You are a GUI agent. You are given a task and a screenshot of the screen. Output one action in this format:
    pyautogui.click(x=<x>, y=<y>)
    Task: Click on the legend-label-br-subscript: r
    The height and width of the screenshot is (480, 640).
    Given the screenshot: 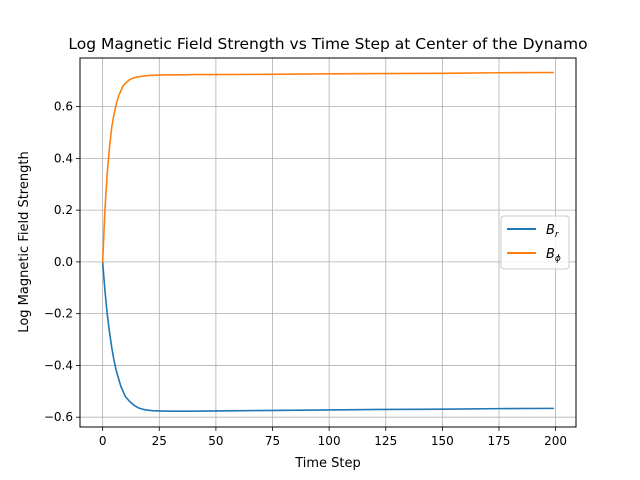 What is the action you would take?
    pyautogui.click(x=557, y=235)
    